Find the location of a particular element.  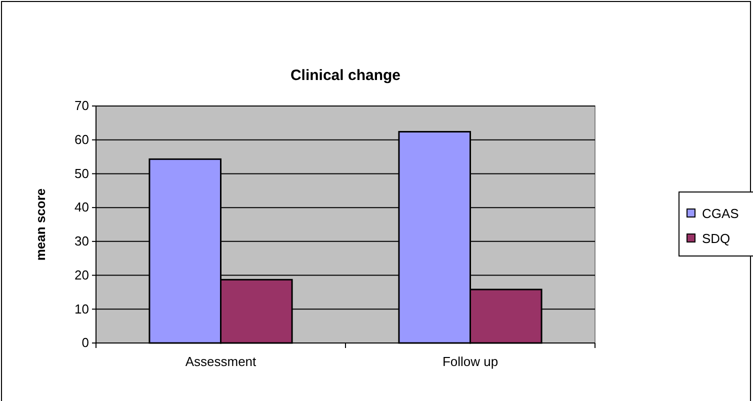

legend-label: SDQ is located at coordinates (716, 238).